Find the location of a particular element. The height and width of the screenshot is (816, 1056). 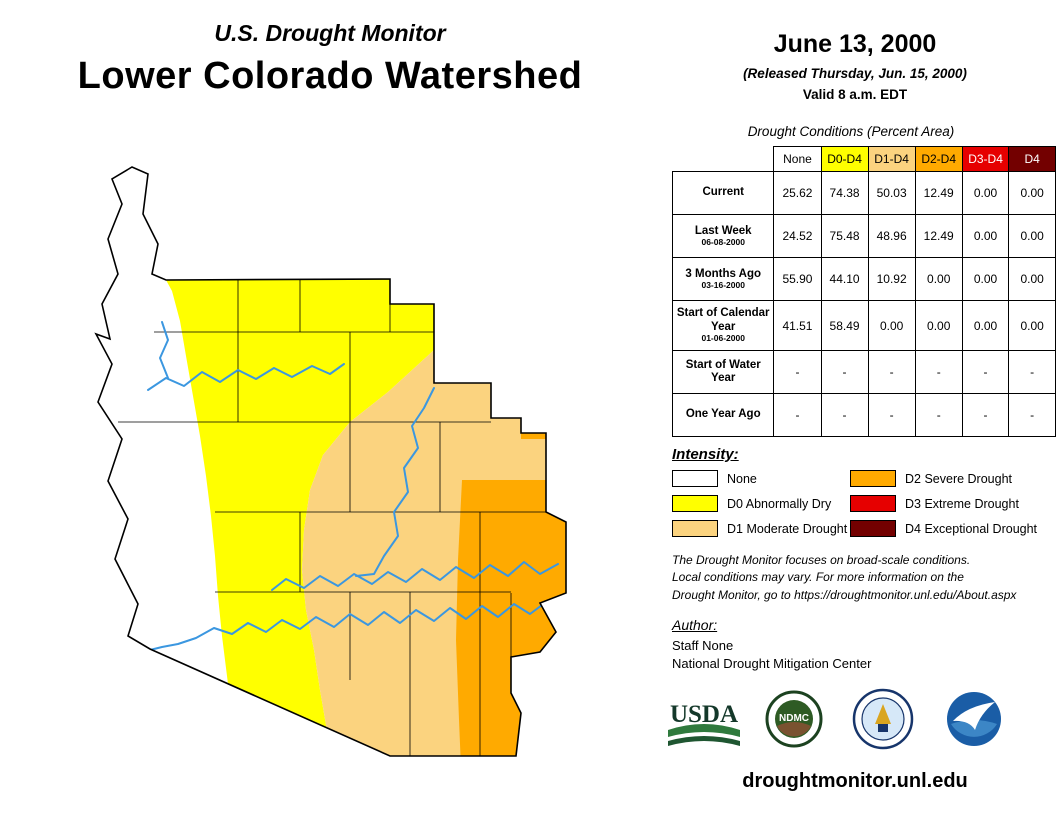

col-header-d4: D4 is located at coordinates (1032, 159).